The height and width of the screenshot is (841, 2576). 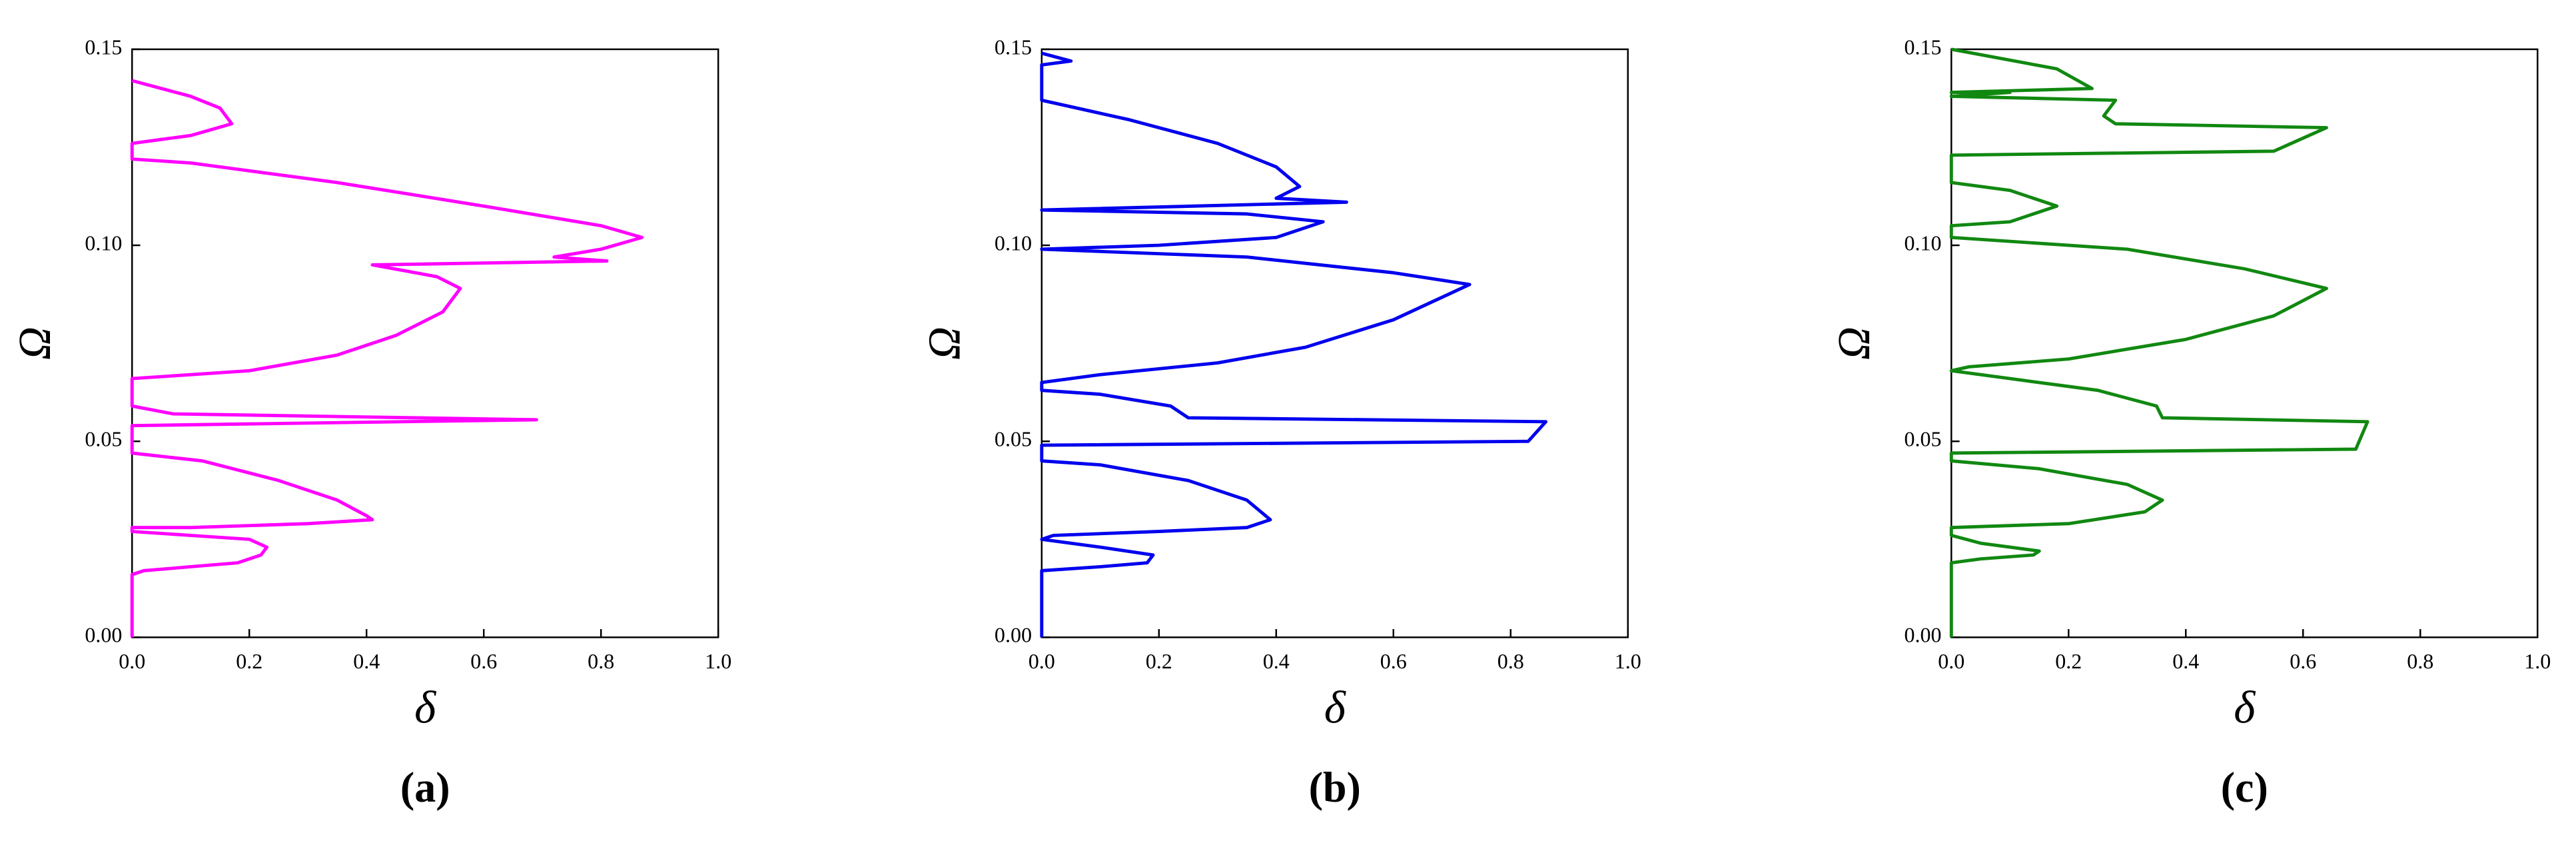 I want to click on panel-caption: (a), so click(x=425, y=787).